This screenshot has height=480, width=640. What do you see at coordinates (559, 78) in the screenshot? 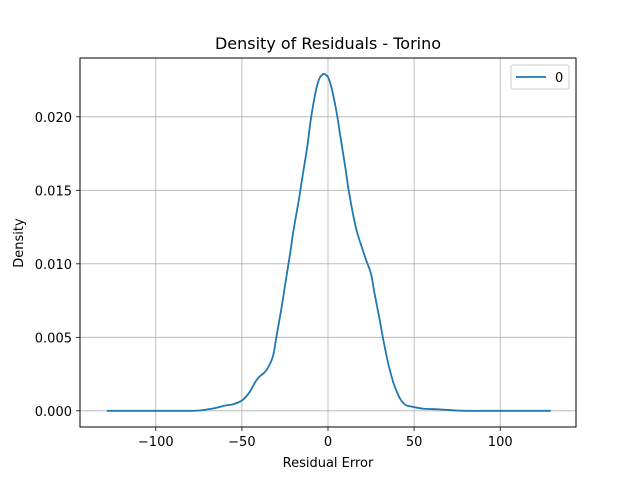
I see `legend-label-0: 0` at bounding box center [559, 78].